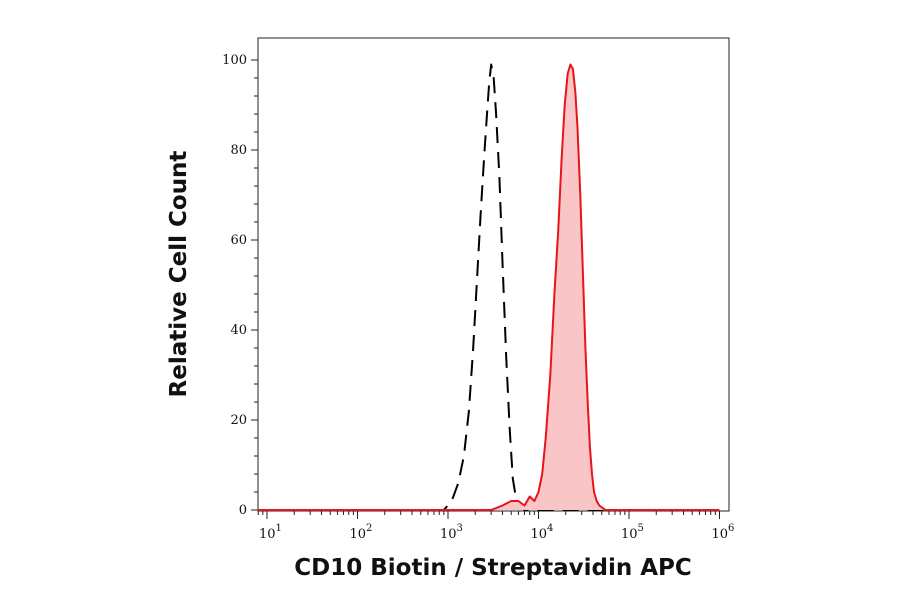  Describe the element at coordinates (496, 526) in the screenshot. I see `x-axis-ticks: 10¹ 10² 10³ 10⁴ 10⁵ 10⁶` at that location.